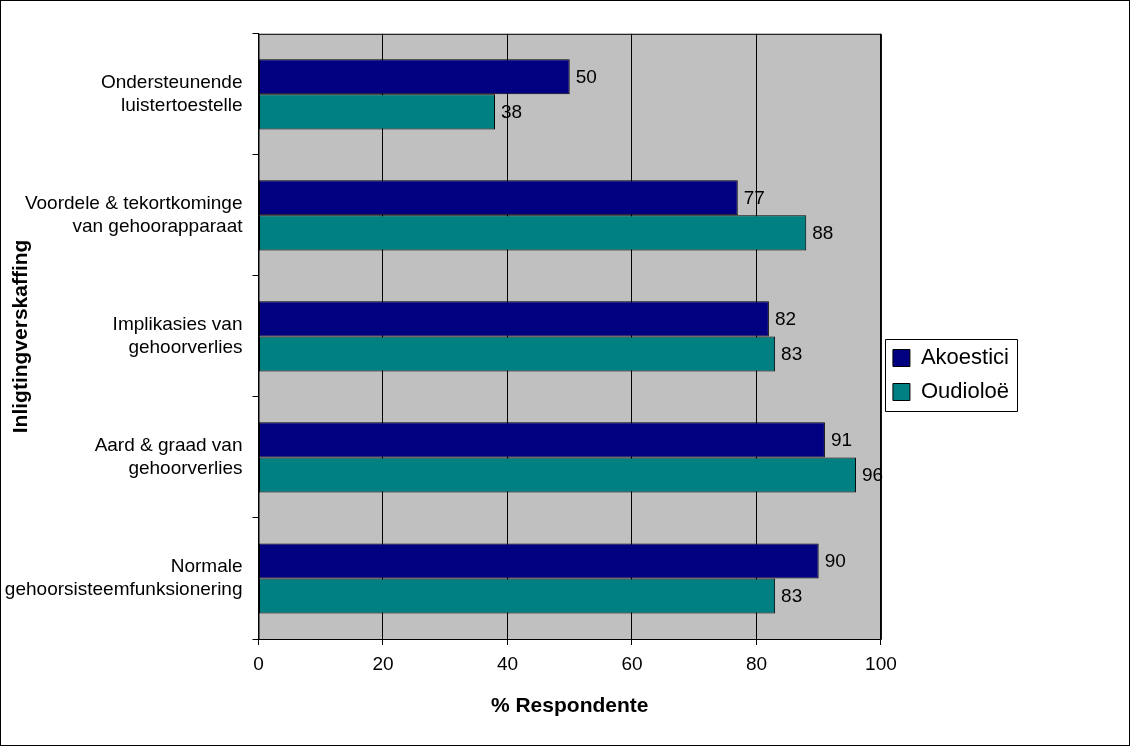 This screenshot has height=746, width=1130. What do you see at coordinates (177, 335) in the screenshot?
I see `y-tick-label: Implikasies van gehoorverlies` at bounding box center [177, 335].